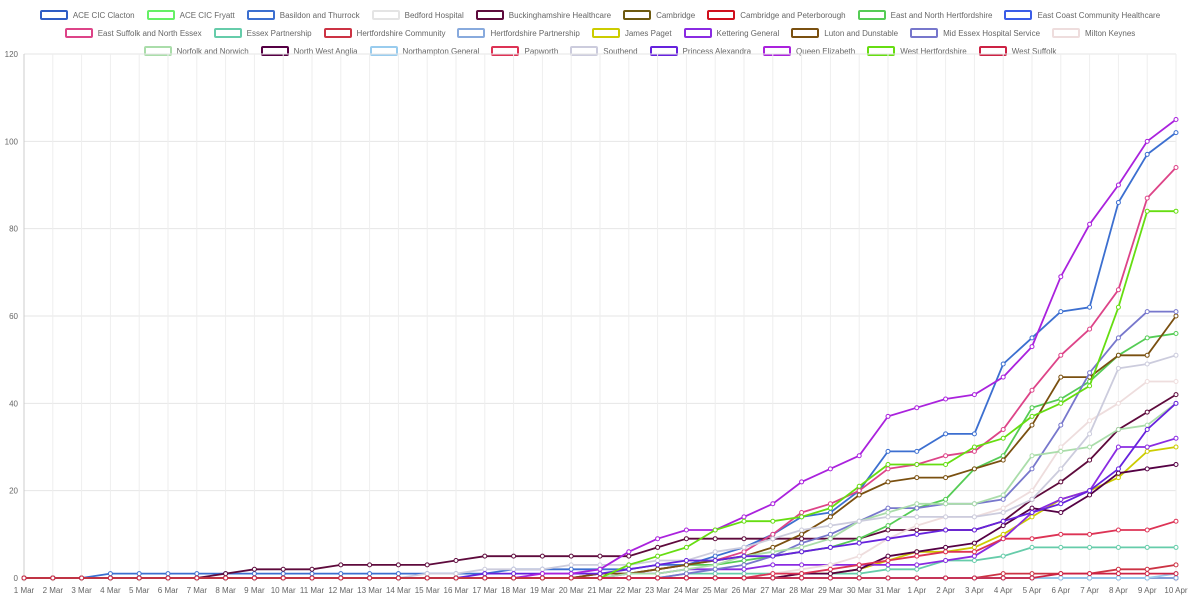 This screenshot has width=1200, height=610. I want to click on x-tick-label: 1 Apr, so click(916, 590).